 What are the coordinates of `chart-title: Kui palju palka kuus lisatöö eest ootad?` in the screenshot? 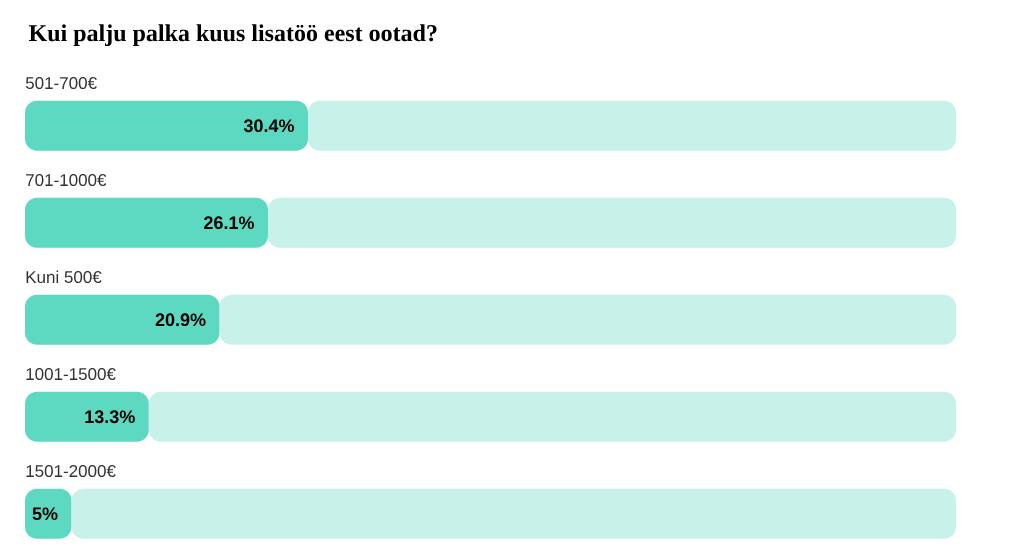 It's located at (232, 35).